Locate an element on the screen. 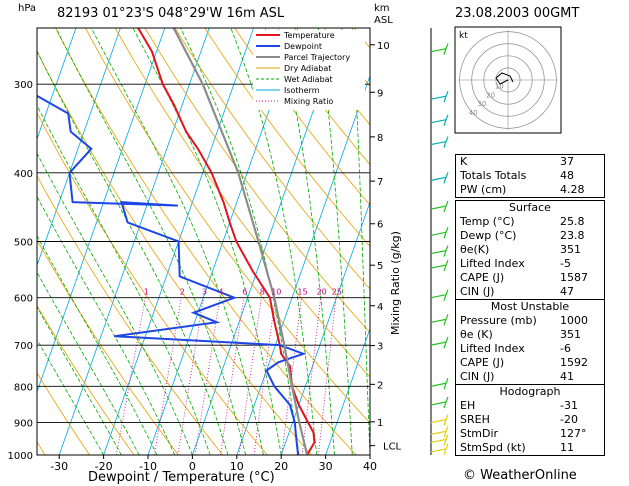 The image size is (629, 486). station-header: 82193 01°23'S 048°29'W 16m ASL is located at coordinates (171, 13).